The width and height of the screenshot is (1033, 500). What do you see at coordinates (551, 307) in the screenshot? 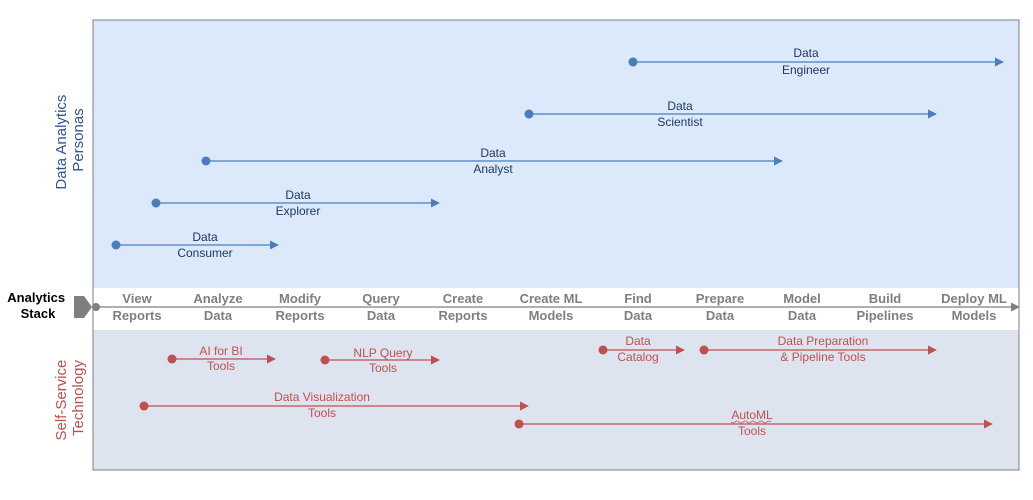
I see `stack-item-create-ml-models: Create ML Models` at bounding box center [551, 307].